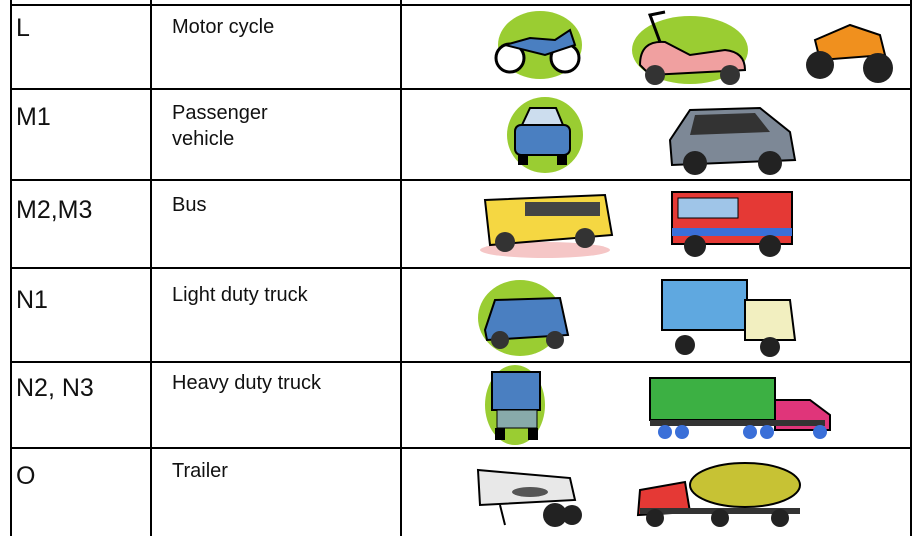 The height and width of the screenshot is (536, 916). I want to click on tanker-icon, so click(718, 494).